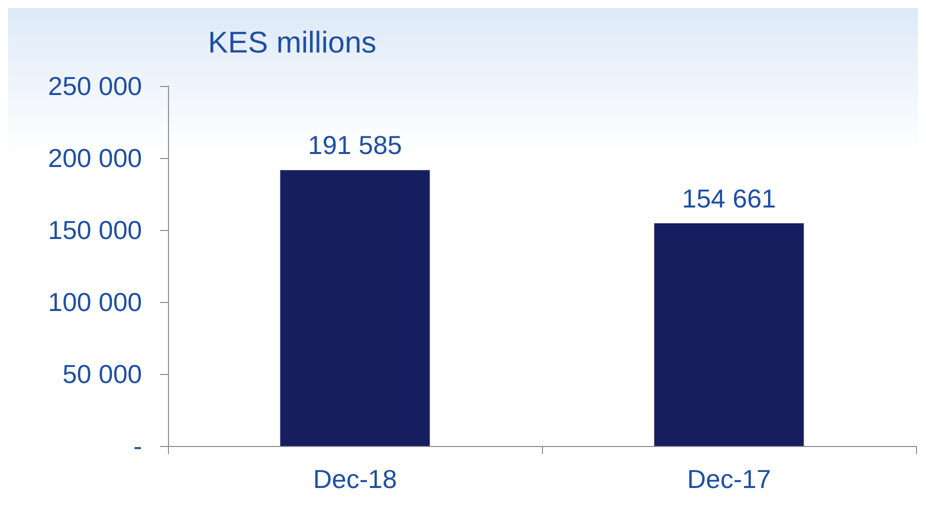 The width and height of the screenshot is (926, 506). What do you see at coordinates (95, 302) in the screenshot?
I see `y-tick-label: 100 000` at bounding box center [95, 302].